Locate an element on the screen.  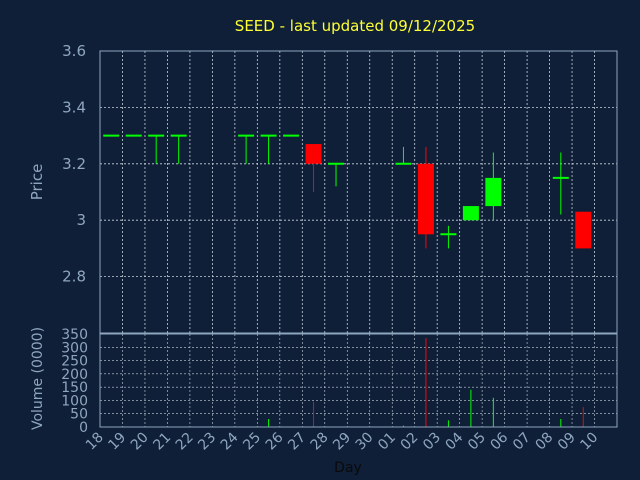
volume-bars is located at coordinates (426, 382).